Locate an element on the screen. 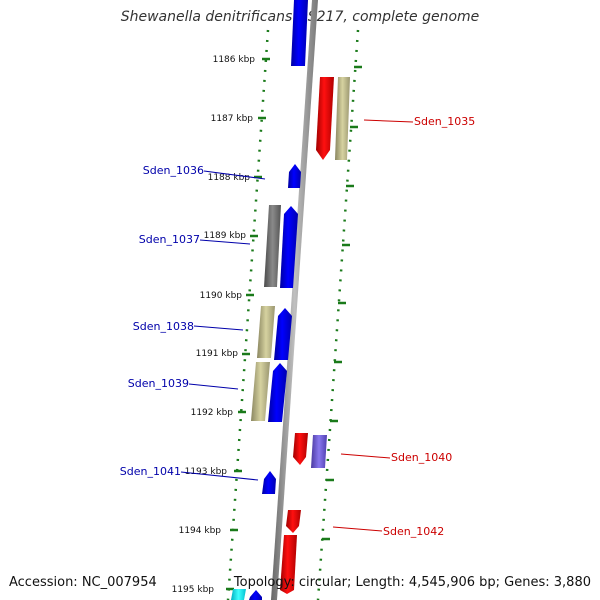 The image size is (600, 600). kbp-label: 1186 kbp is located at coordinates (234, 60).